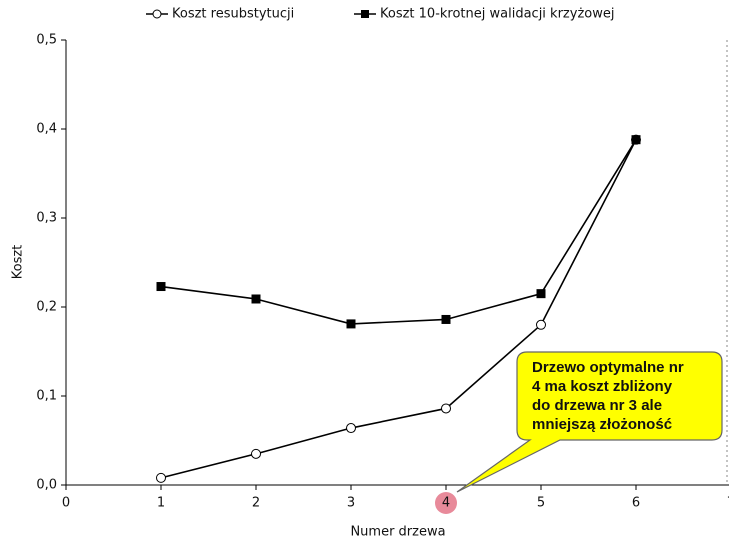 Image resolution: width=729 pixels, height=543 pixels. What do you see at coordinates (46, 218) in the screenshot?
I see `y-tick-label: 0,3` at bounding box center [46, 218].